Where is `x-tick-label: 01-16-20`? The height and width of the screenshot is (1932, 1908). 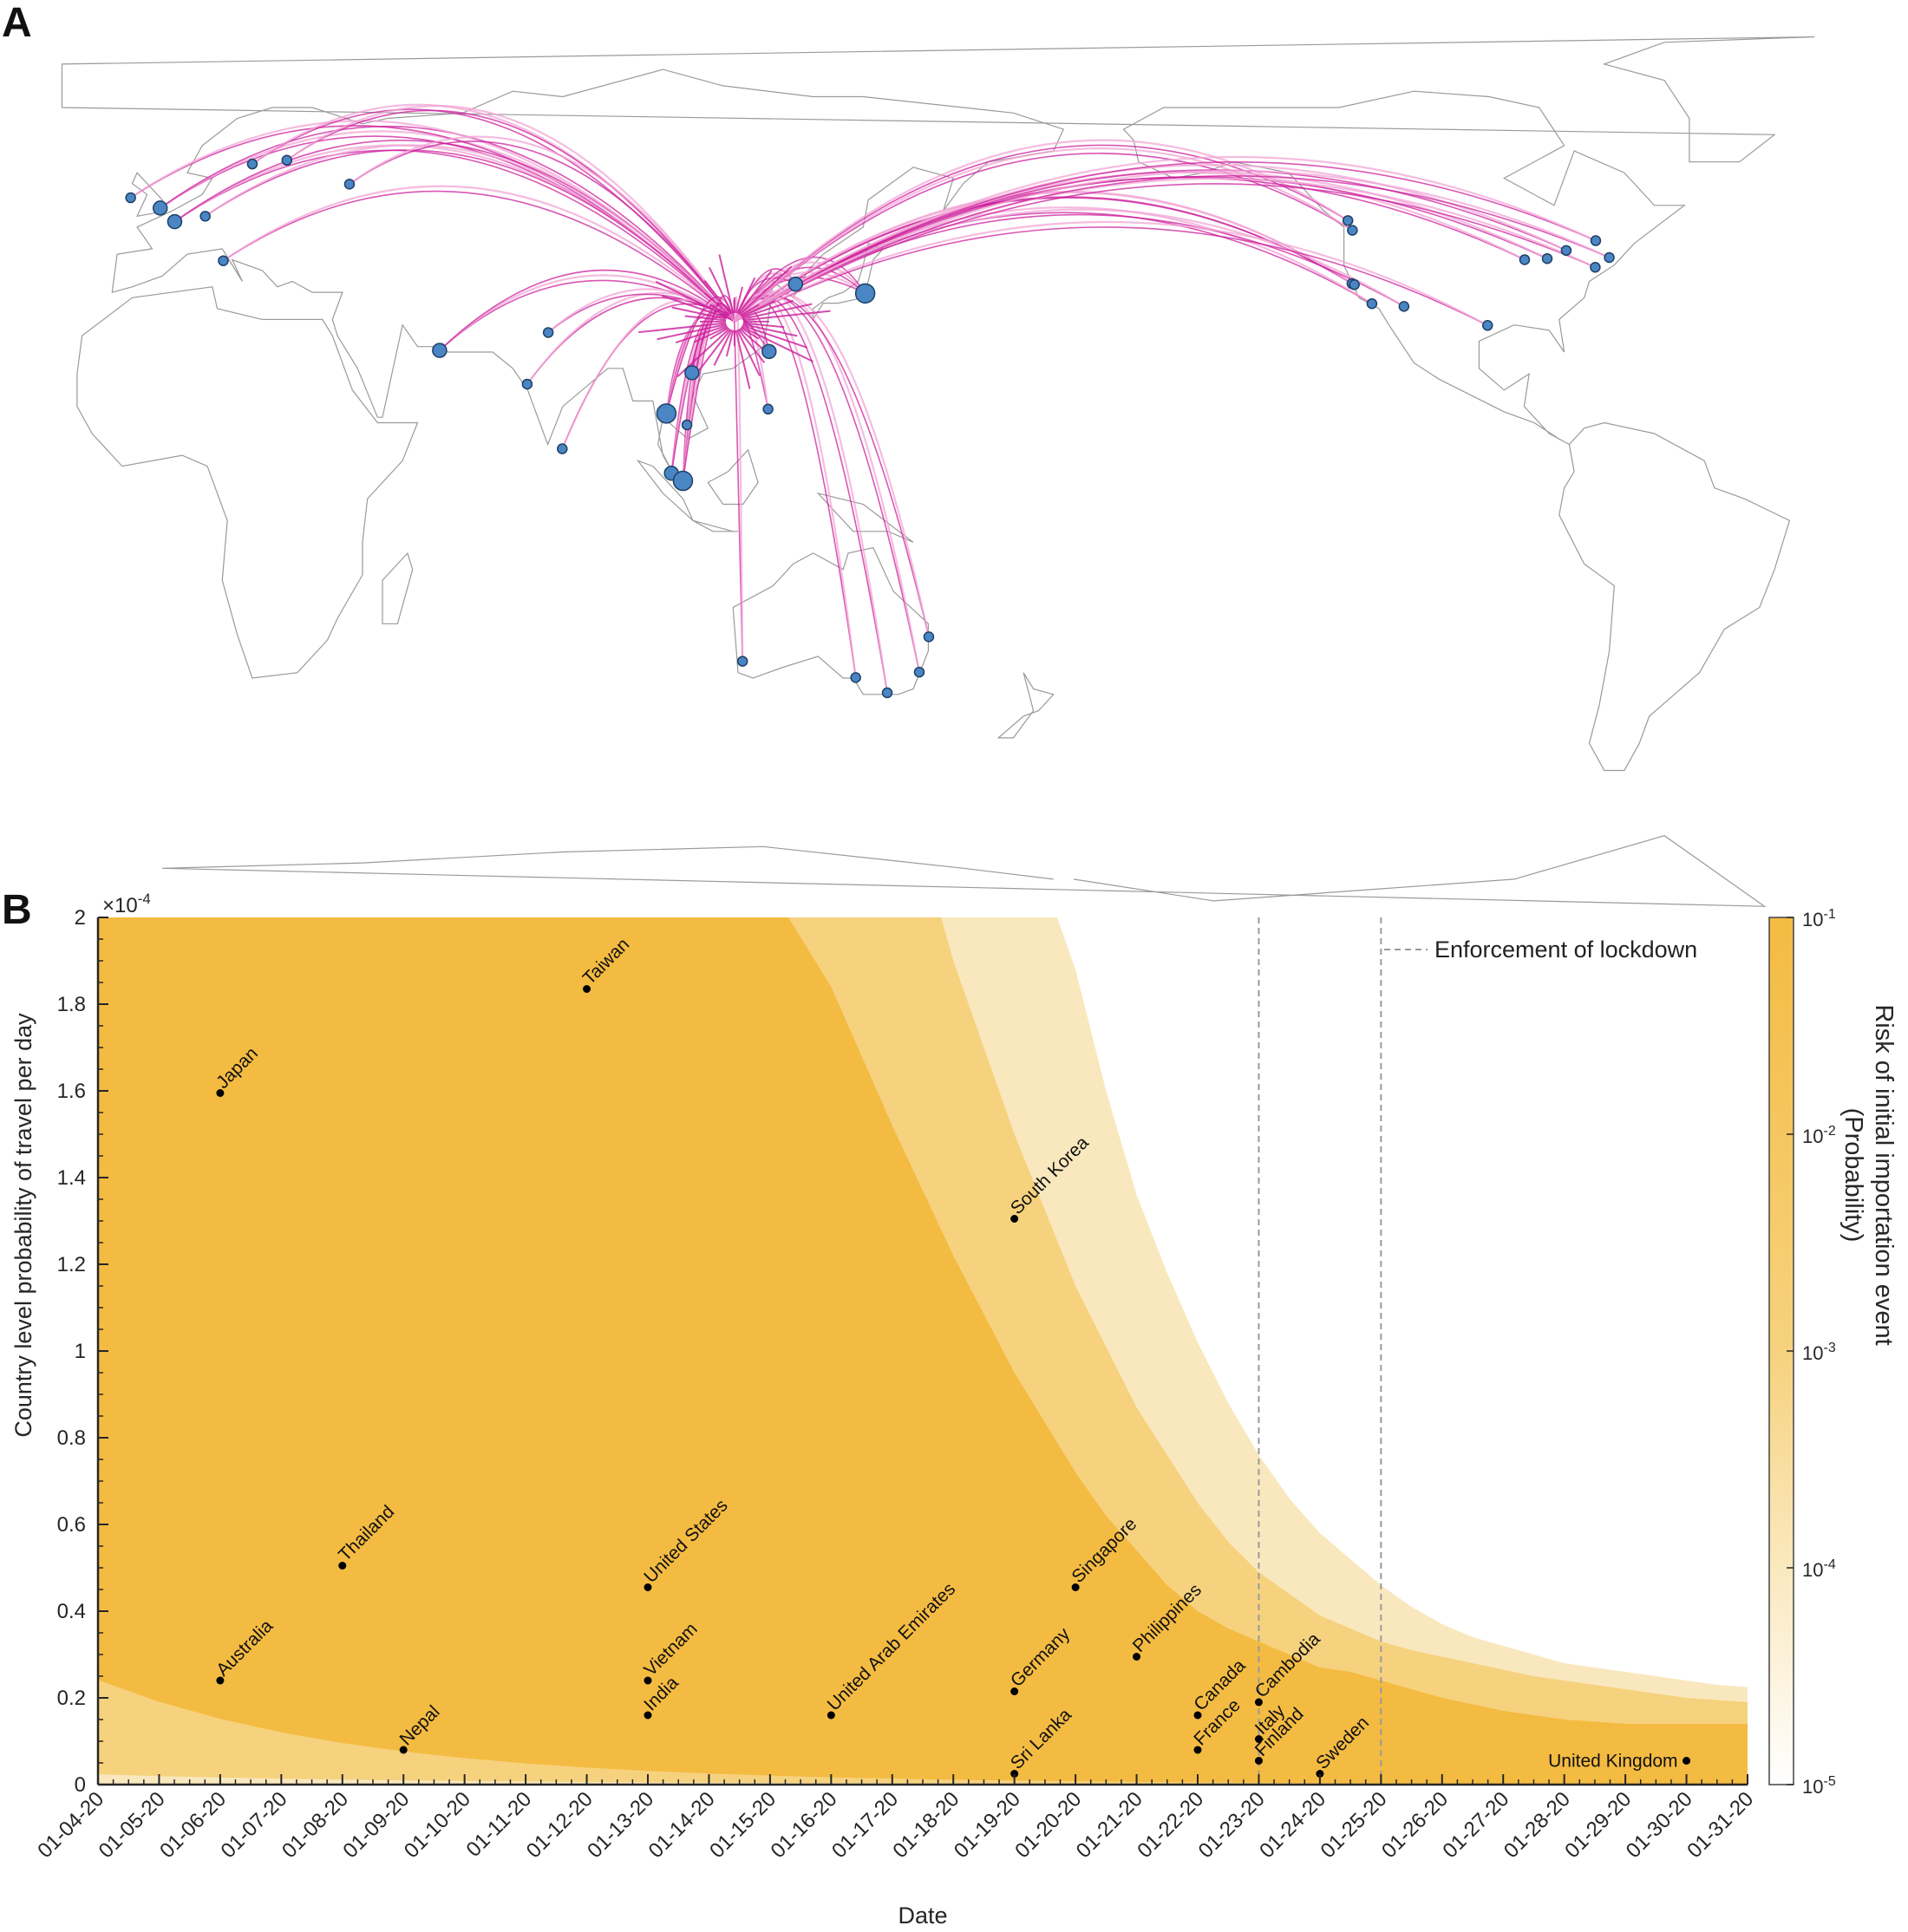 x-tick-label: 01-16-20 is located at coordinates (804, 1825).